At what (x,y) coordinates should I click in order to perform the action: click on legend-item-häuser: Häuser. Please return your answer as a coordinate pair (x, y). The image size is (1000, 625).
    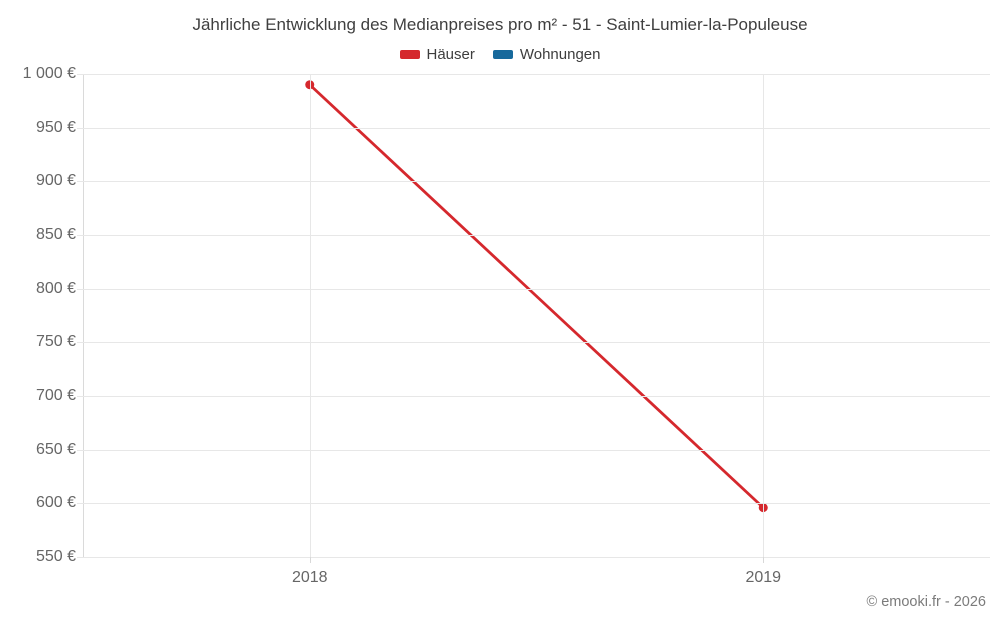
    Looking at the image, I should click on (437, 54).